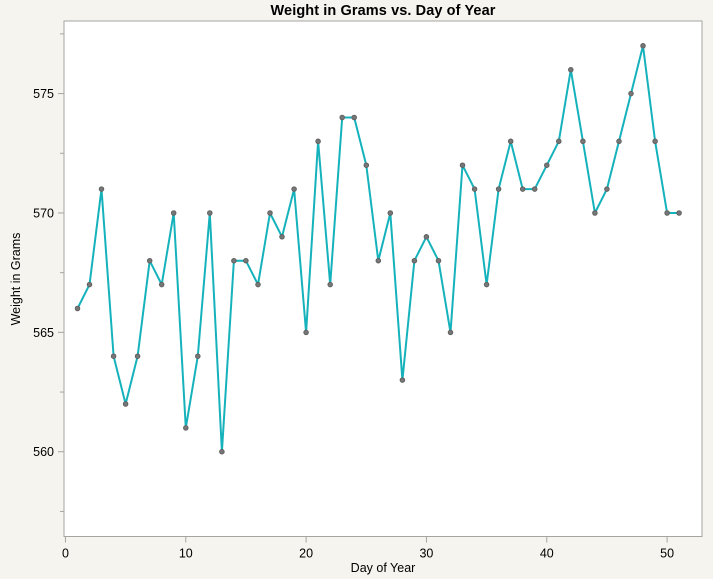  What do you see at coordinates (65, 554) in the screenshot?
I see `x-tick-label: 0` at bounding box center [65, 554].